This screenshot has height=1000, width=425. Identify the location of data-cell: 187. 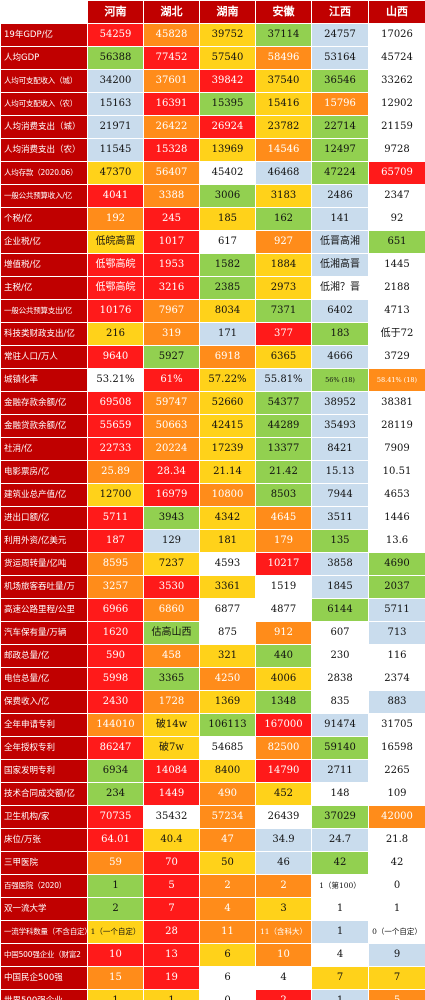
(115, 541).